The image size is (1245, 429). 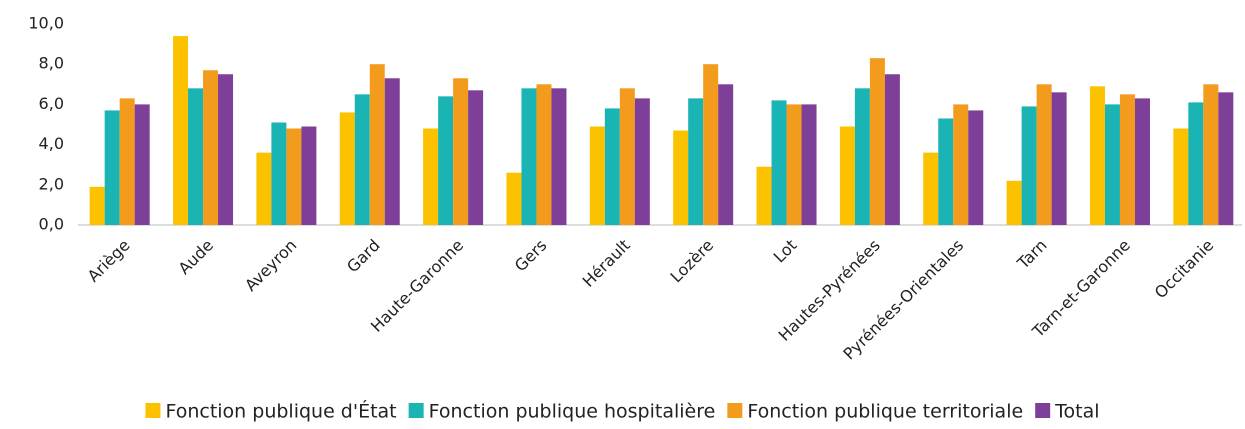 What do you see at coordinates (196, 257) in the screenshot?
I see `x-tick-label: Aude` at bounding box center [196, 257].